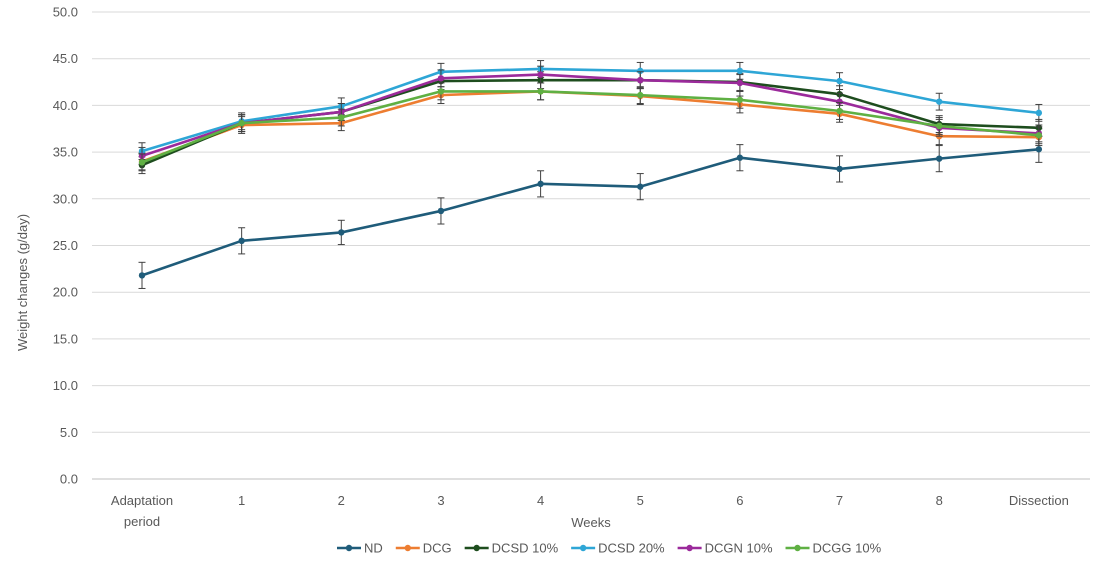 The width and height of the screenshot is (1100, 568). What do you see at coordinates (341, 500) in the screenshot?
I see `x-tick-label: 2` at bounding box center [341, 500].